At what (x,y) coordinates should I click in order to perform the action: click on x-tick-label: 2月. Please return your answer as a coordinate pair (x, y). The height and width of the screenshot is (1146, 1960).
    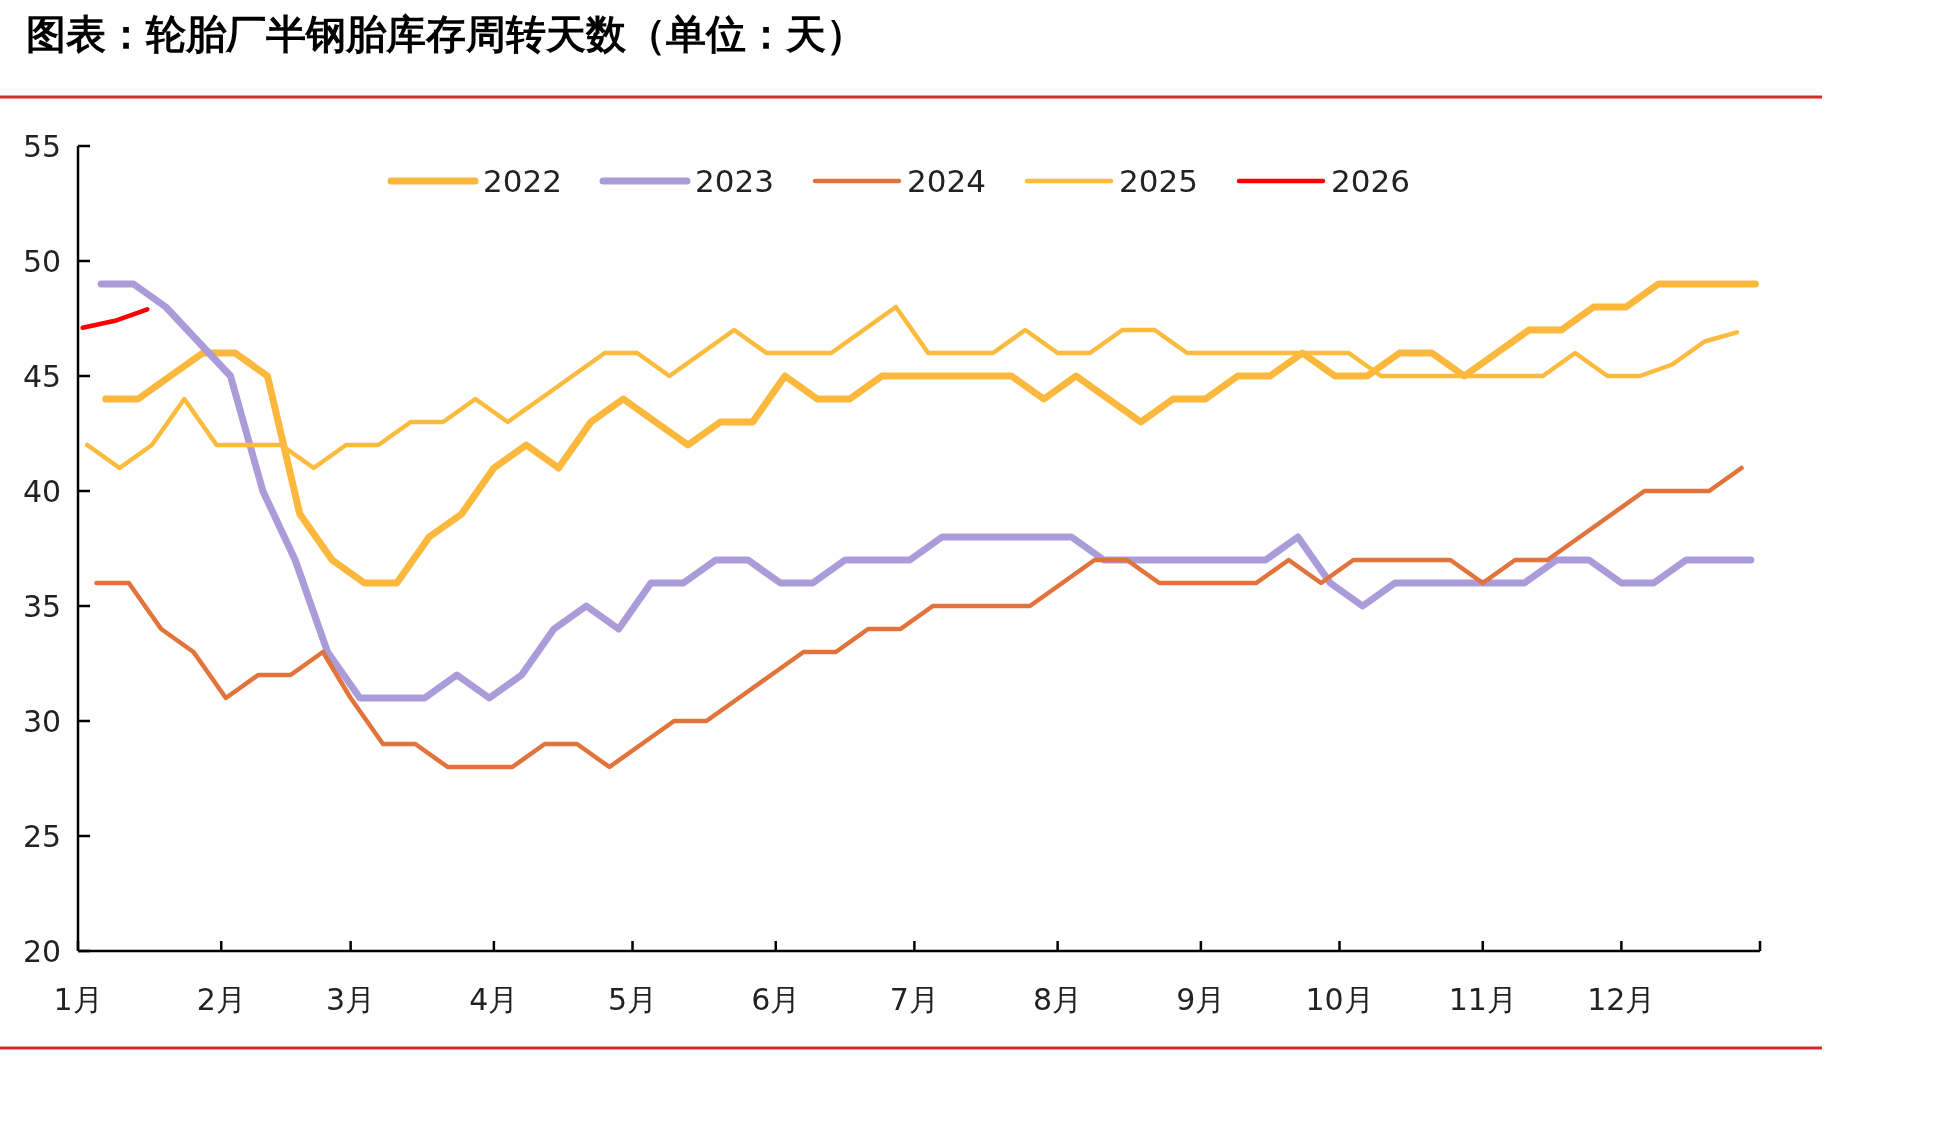
    Looking at the image, I should click on (221, 999).